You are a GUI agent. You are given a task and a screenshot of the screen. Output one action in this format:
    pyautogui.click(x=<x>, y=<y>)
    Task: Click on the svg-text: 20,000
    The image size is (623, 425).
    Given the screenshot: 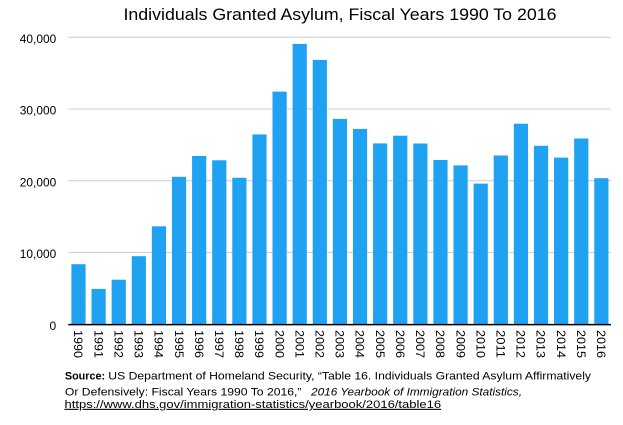 What is the action you would take?
    pyautogui.click(x=38, y=182)
    